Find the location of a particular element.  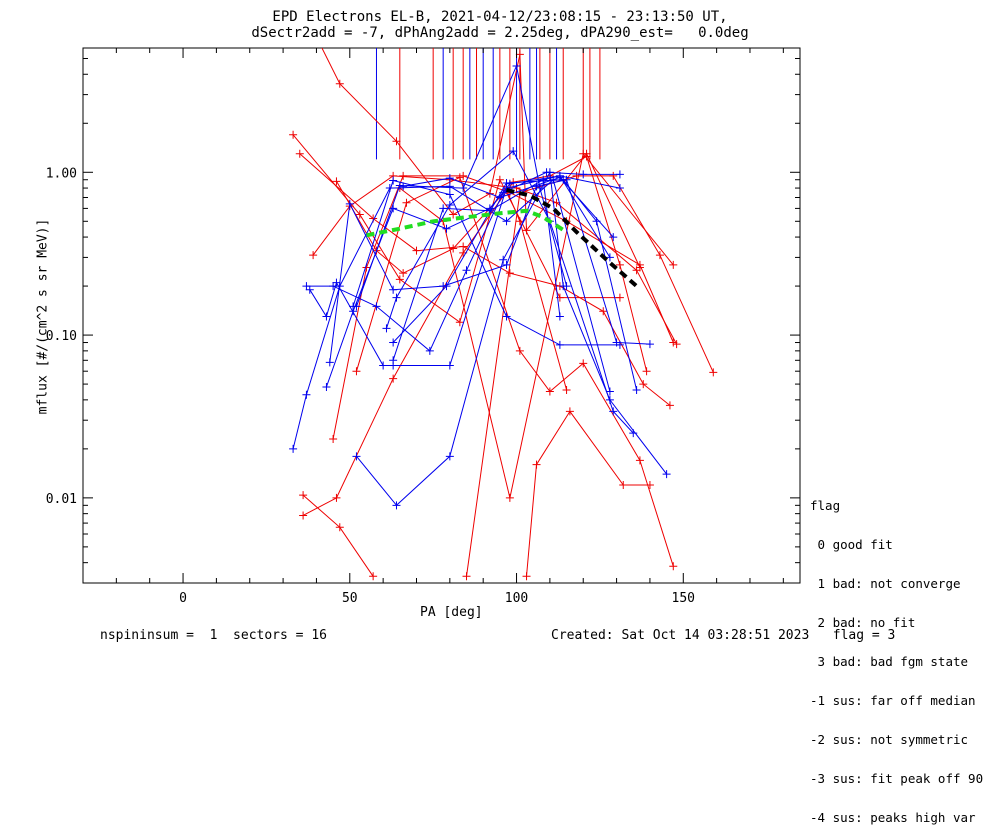

legend-line: 2 bad: no fit is located at coordinates (863, 622).